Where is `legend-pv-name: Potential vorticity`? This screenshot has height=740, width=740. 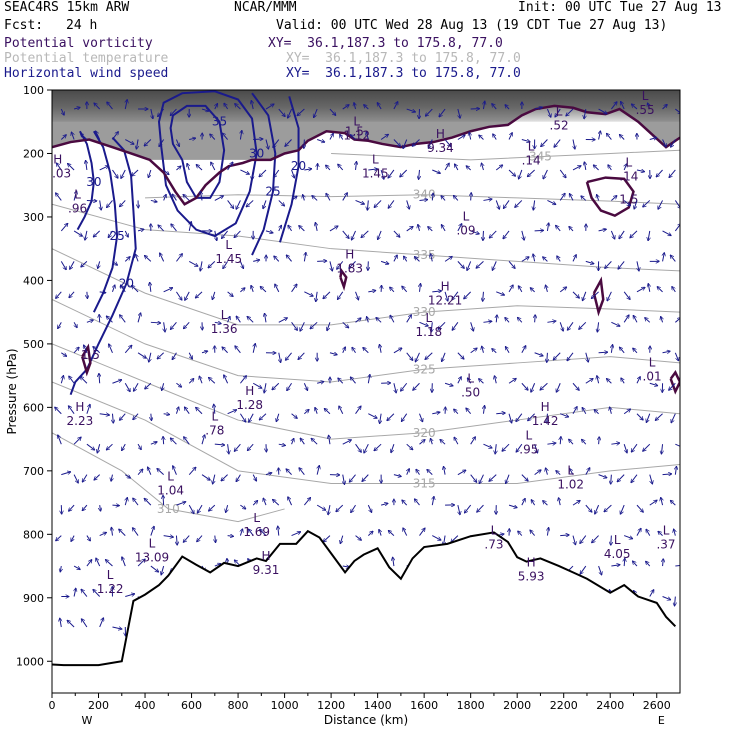
legend-pv-name: Potential vorticity is located at coordinates (78, 43).